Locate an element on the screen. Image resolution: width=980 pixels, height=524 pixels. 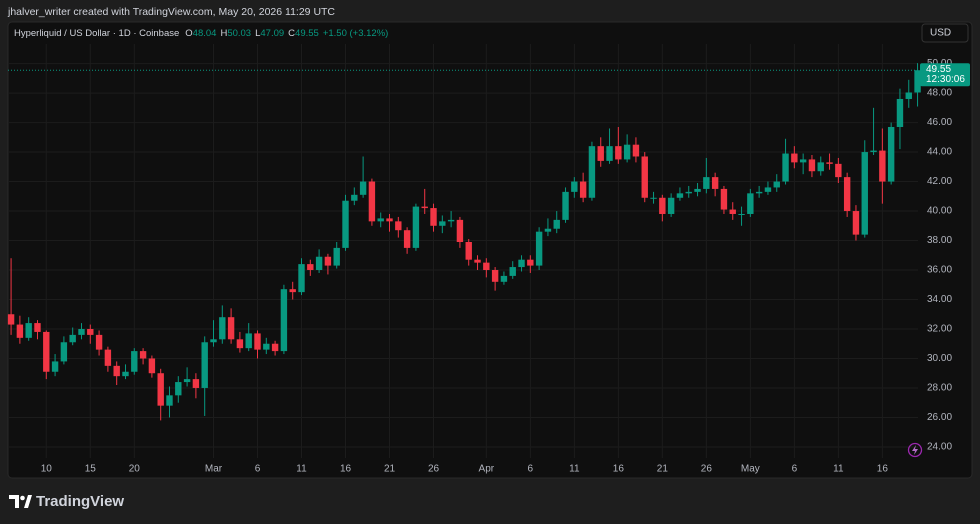
brand: TradingView is located at coordinates (80, 501).